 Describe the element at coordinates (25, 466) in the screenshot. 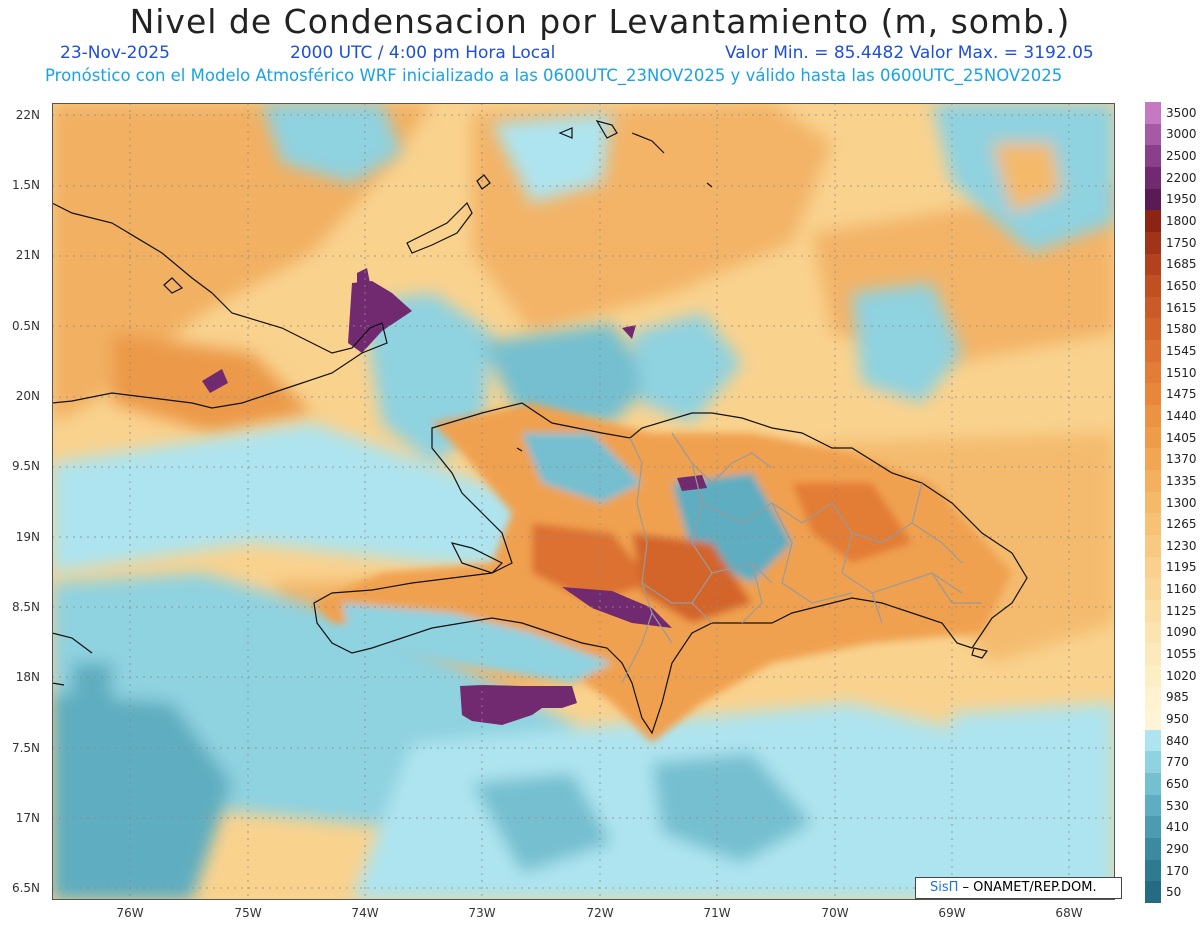

I see `lat-label: 9.5N` at that location.